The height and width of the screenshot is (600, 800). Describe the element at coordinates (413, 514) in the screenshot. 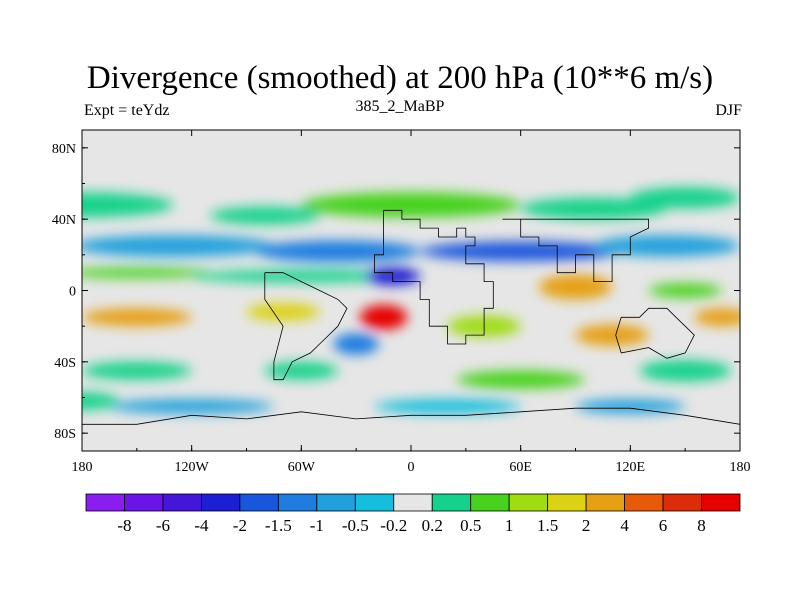

I see `colorbar: -8 -6 -4 -2 -1.5 -1 -0.5 -0.2 0.2 0.5 1 1.5 2 4 6 8` at that location.